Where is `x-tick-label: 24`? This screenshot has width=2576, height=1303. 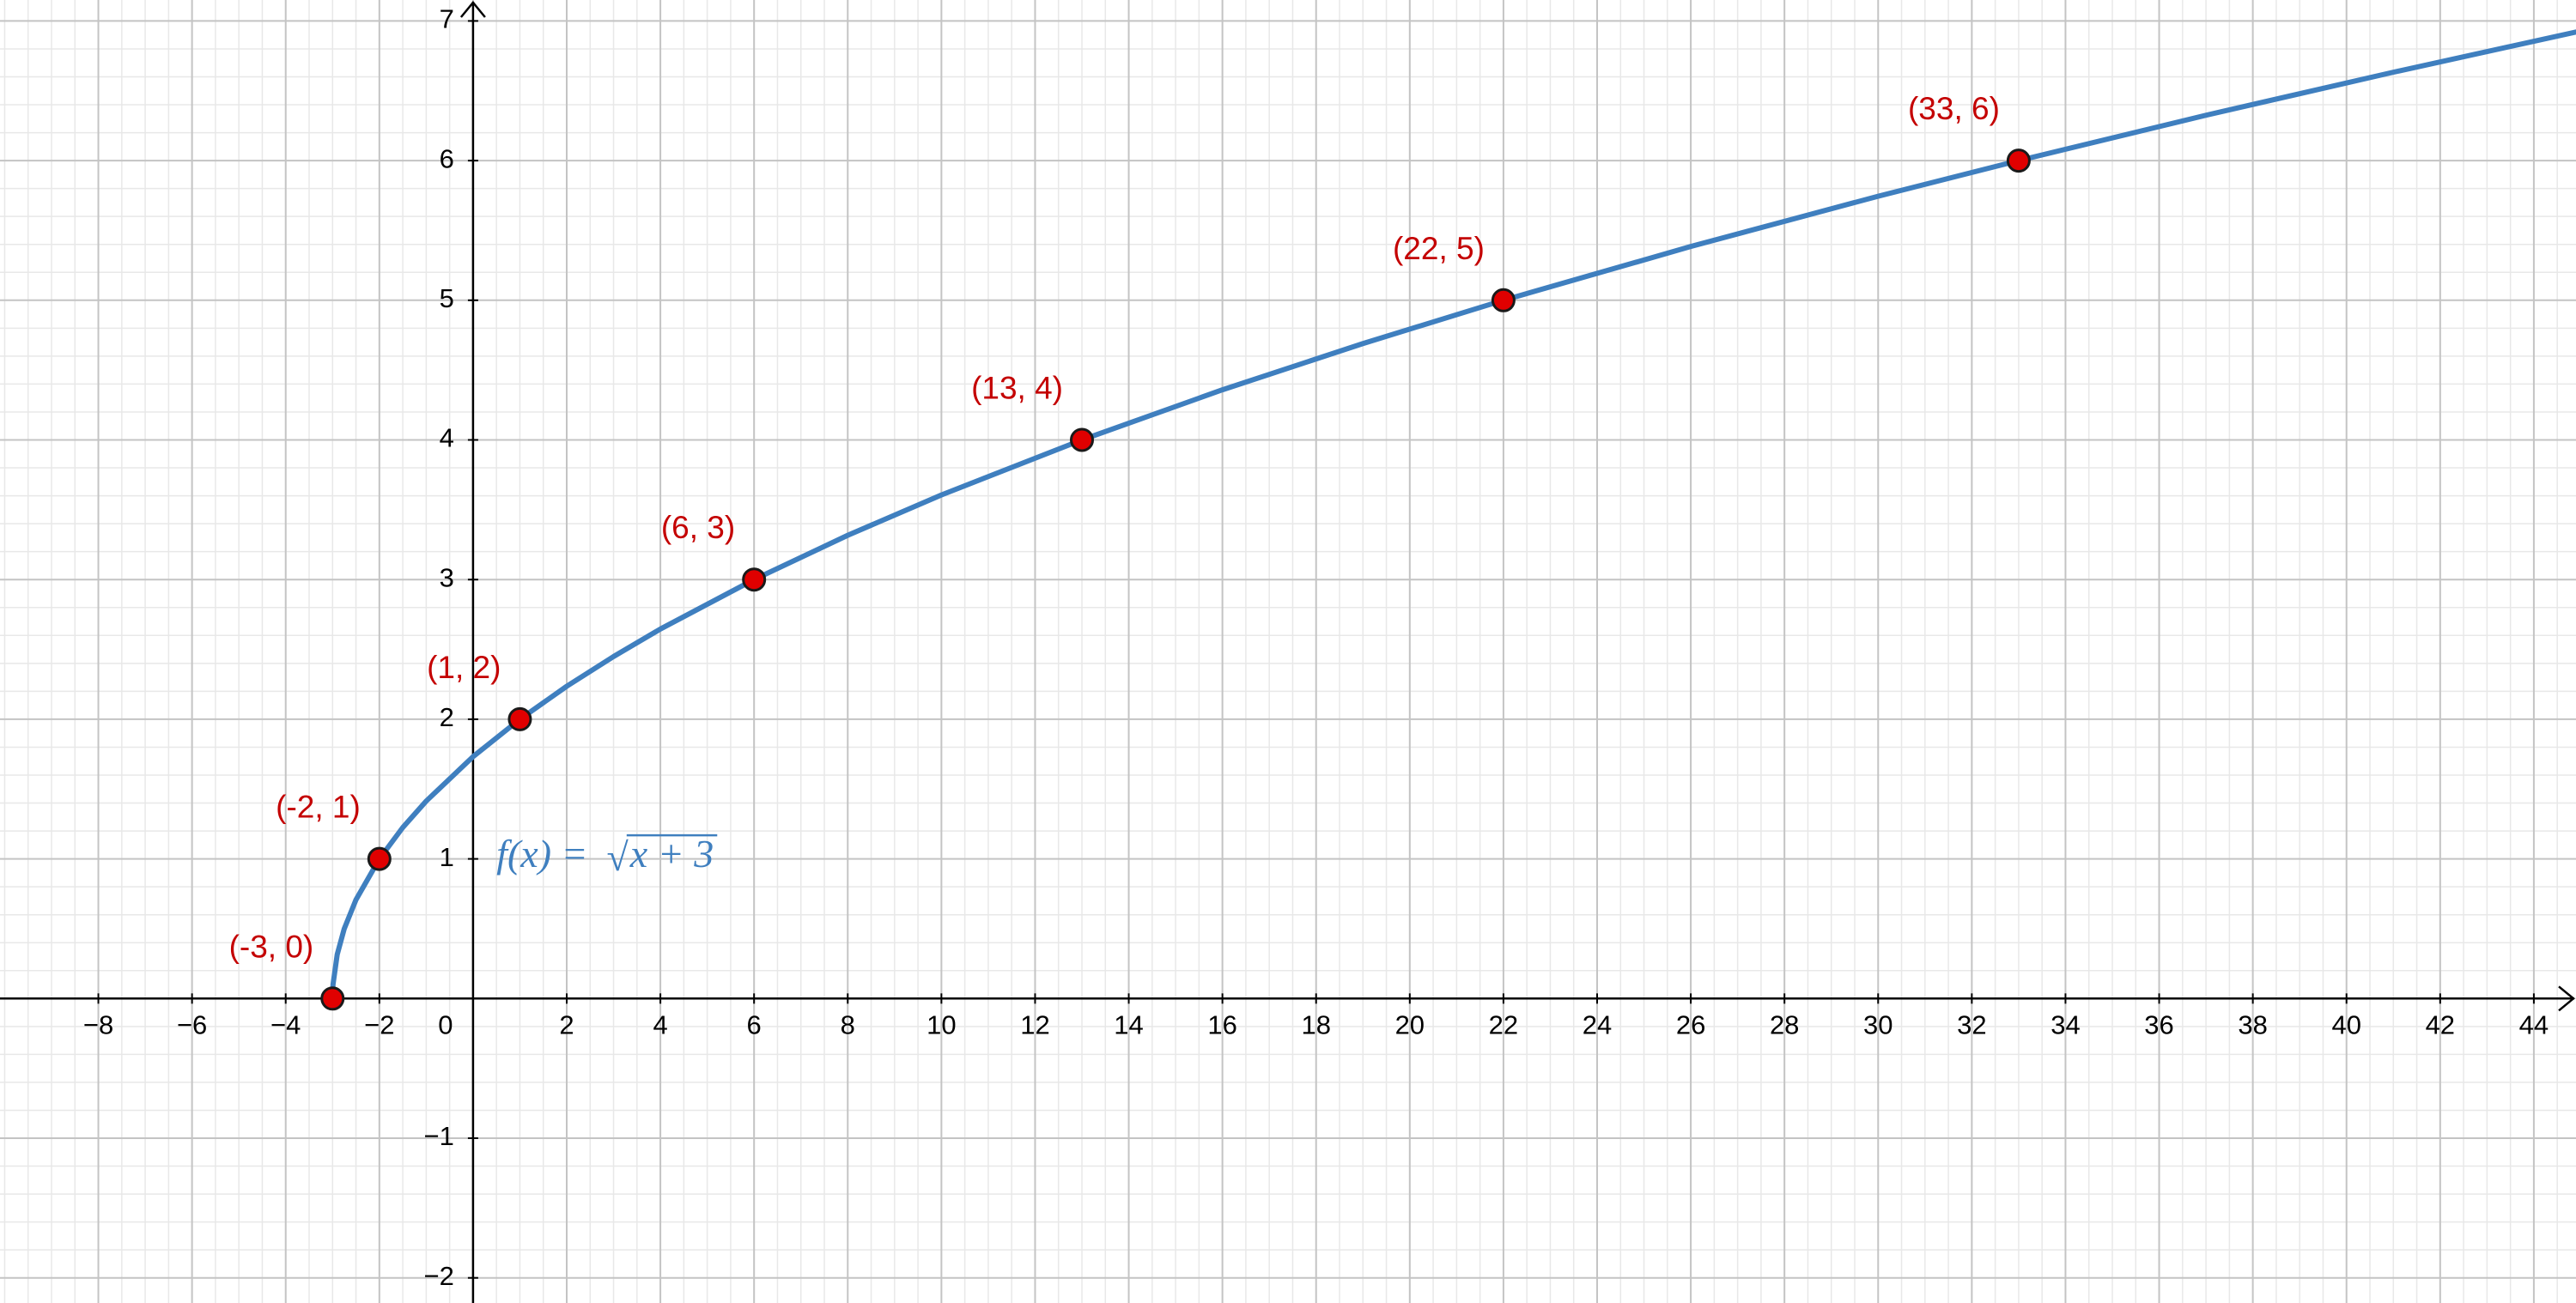
x-tick-label: 24 is located at coordinates (1598, 1024).